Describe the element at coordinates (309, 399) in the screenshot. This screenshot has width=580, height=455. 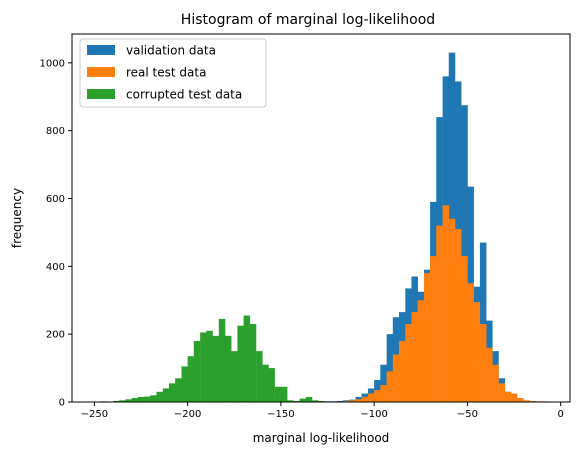
I see `bar-series2-bin32` at that location.